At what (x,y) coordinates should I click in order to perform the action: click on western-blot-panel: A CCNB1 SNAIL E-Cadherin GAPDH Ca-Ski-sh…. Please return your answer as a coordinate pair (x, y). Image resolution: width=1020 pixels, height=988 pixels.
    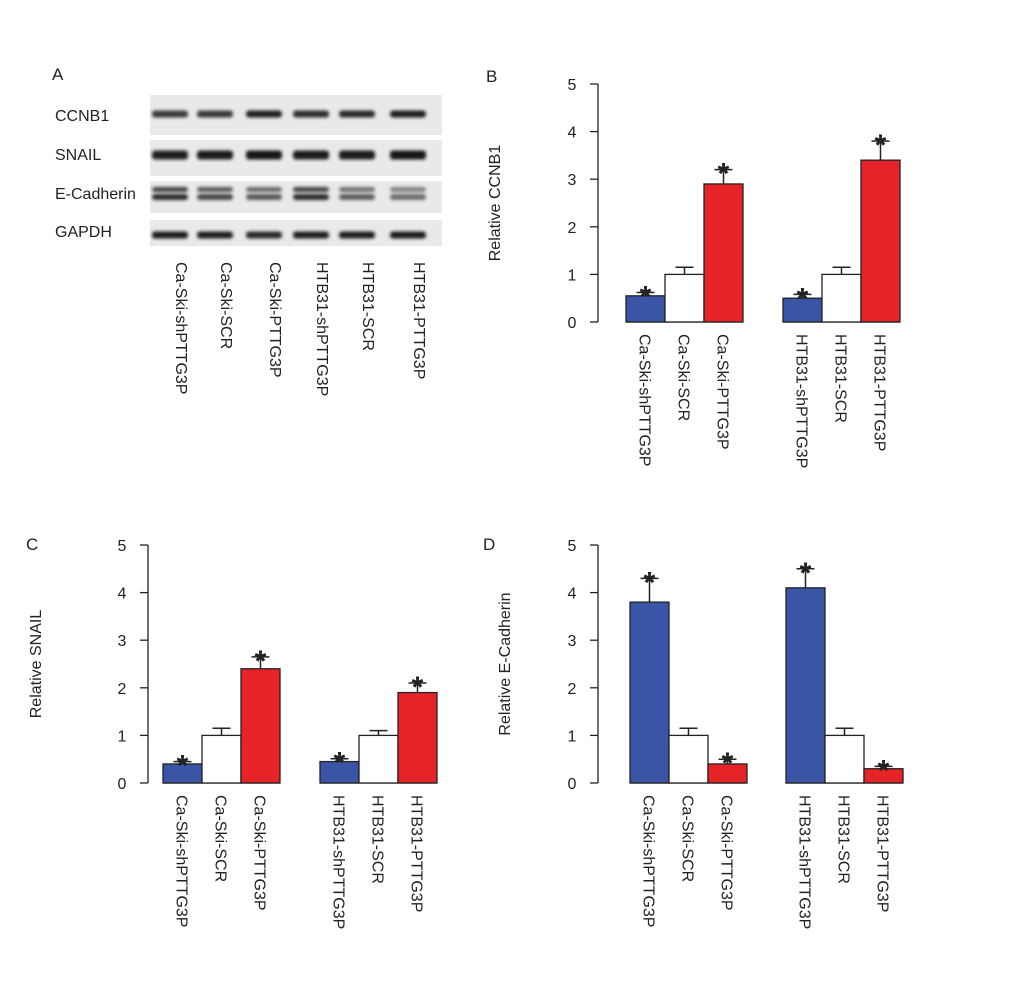
    Looking at the image, I should click on (247, 230).